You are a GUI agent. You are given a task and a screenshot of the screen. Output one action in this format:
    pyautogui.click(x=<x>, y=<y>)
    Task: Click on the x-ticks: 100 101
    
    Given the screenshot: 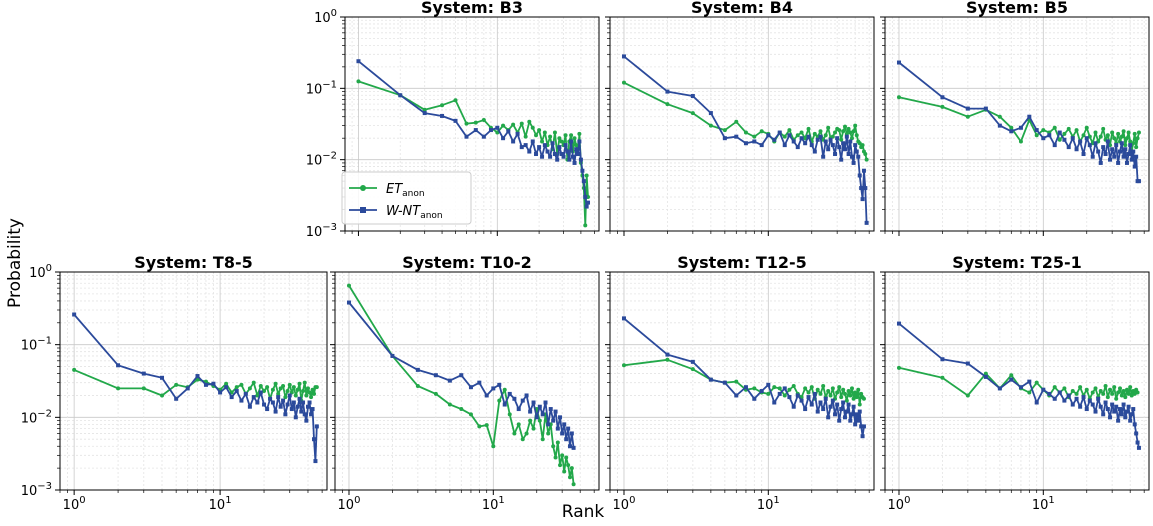 What is the action you would take?
    pyautogui.click(x=1014, y=501)
    